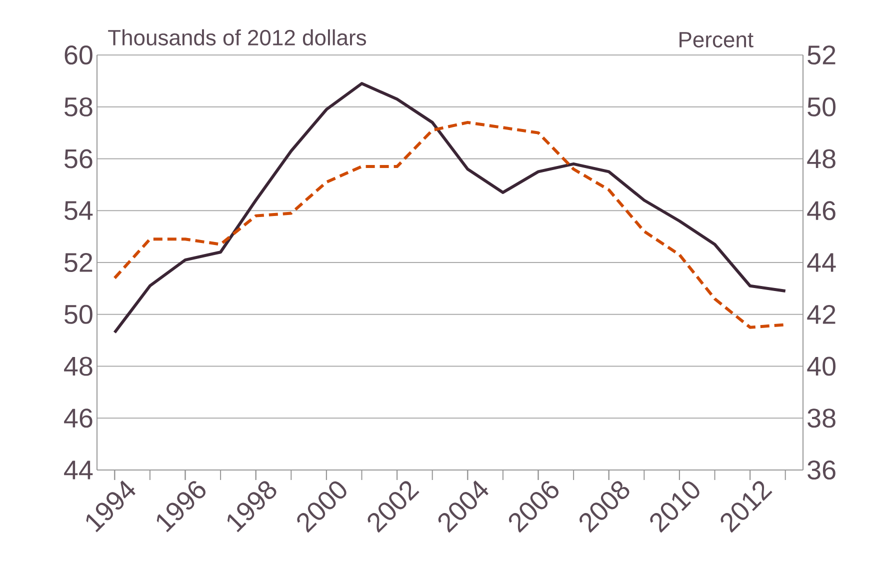 The height and width of the screenshot is (574, 886). Describe the element at coordinates (237, 37) in the screenshot. I see `y-axis-title: Thousands of 2012 dollars` at that location.